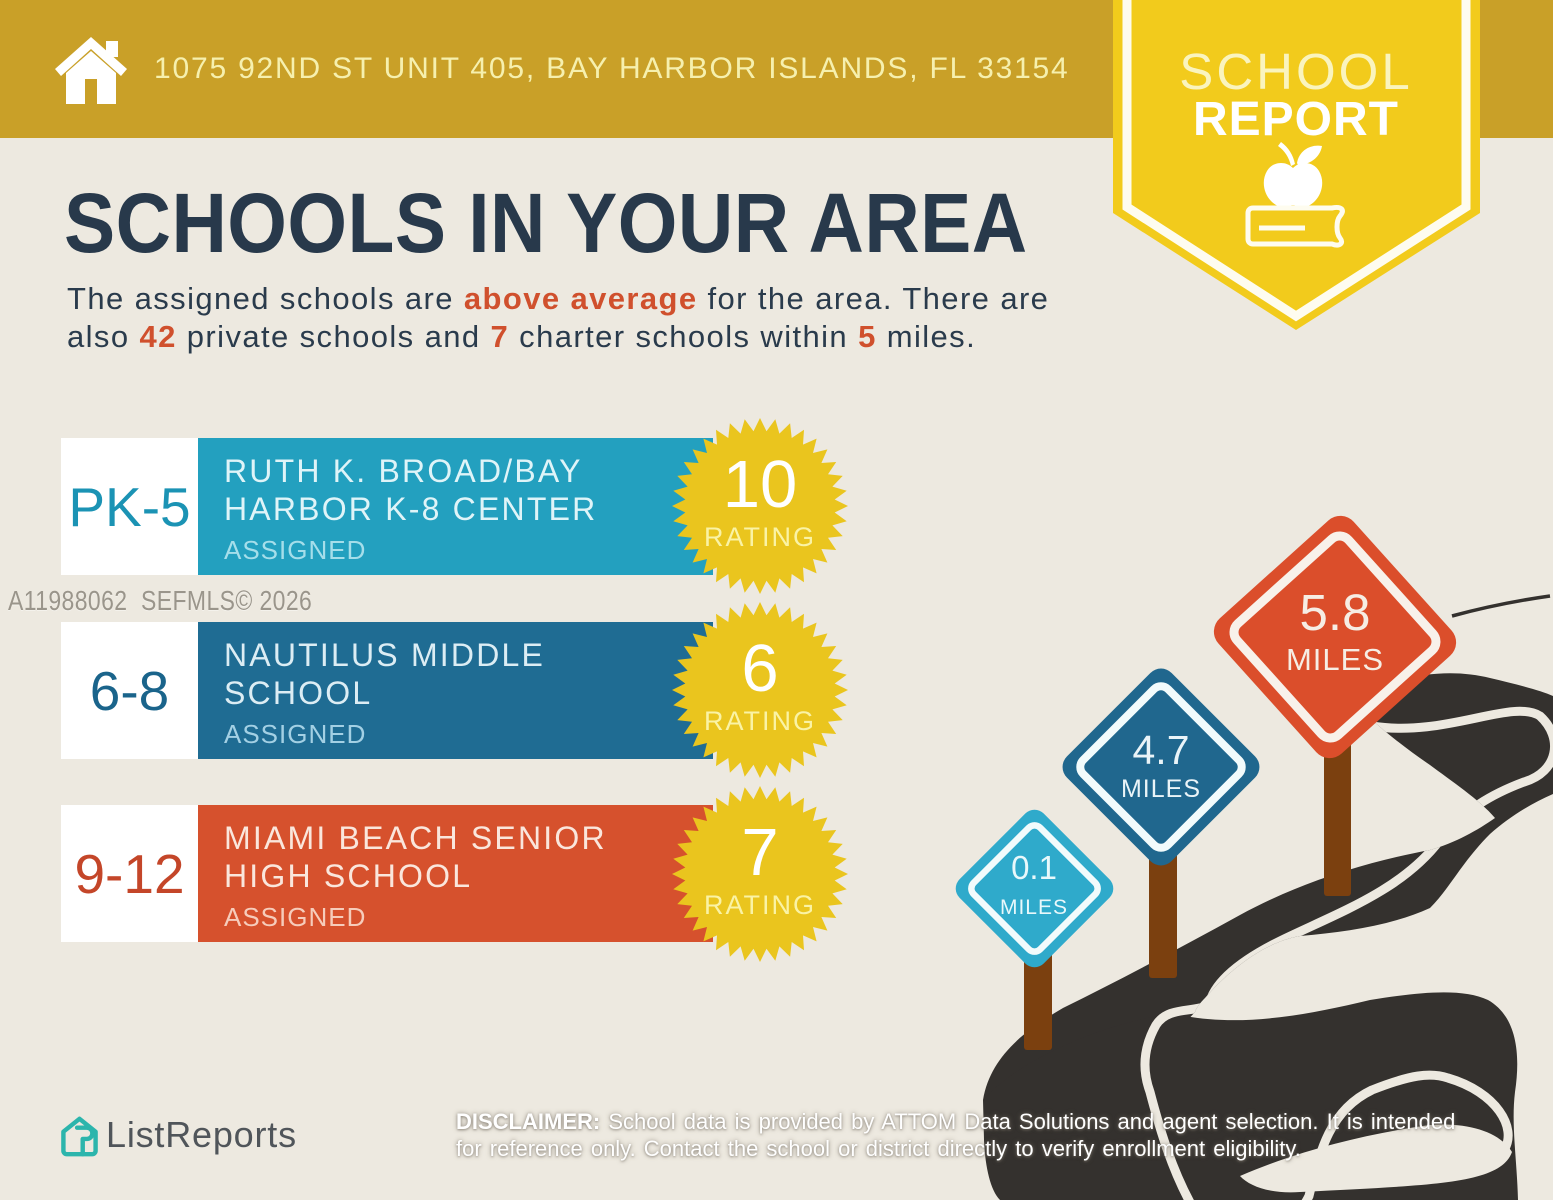 The image size is (1553, 1200). Describe the element at coordinates (1295, 71) in the screenshot. I see `svg-text: SCHOOL` at that location.